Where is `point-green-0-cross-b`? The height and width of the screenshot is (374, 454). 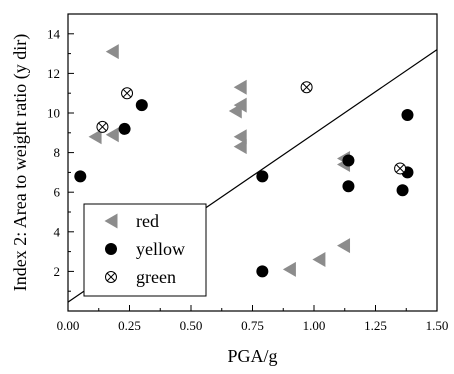
point-green-0-cross-b is located at coordinates (102, 127).